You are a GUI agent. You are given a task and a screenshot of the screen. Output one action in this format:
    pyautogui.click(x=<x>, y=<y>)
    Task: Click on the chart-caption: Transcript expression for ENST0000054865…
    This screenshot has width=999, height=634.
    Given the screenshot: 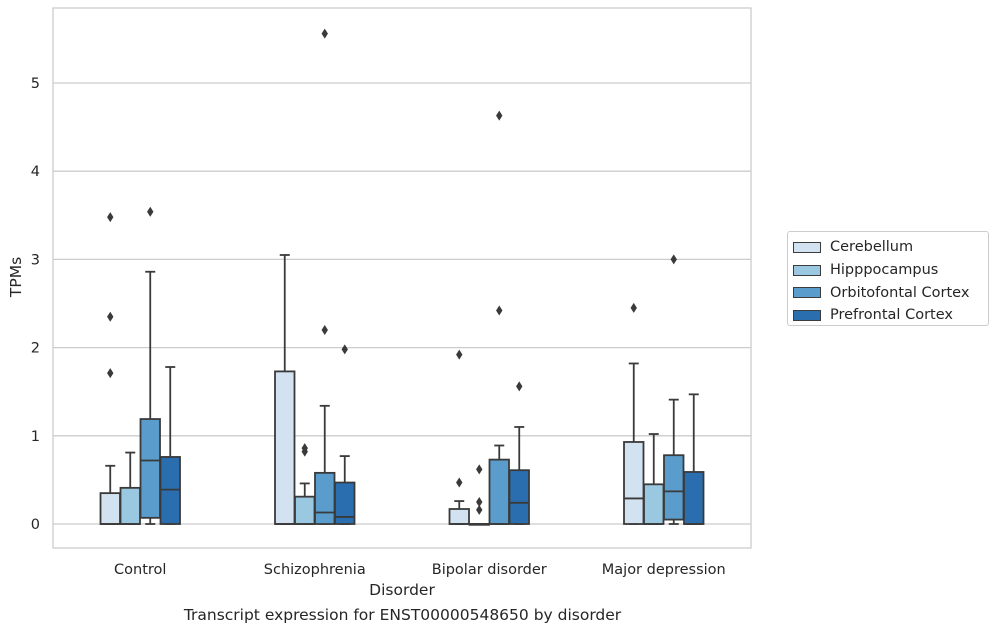 What is the action you would take?
    pyautogui.click(x=402, y=615)
    